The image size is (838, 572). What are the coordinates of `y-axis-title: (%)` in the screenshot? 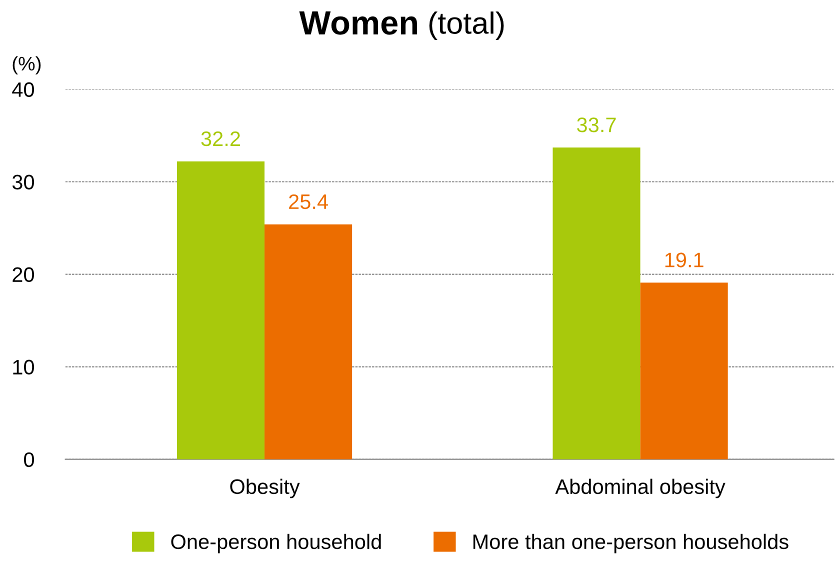 It's located at (26, 65).